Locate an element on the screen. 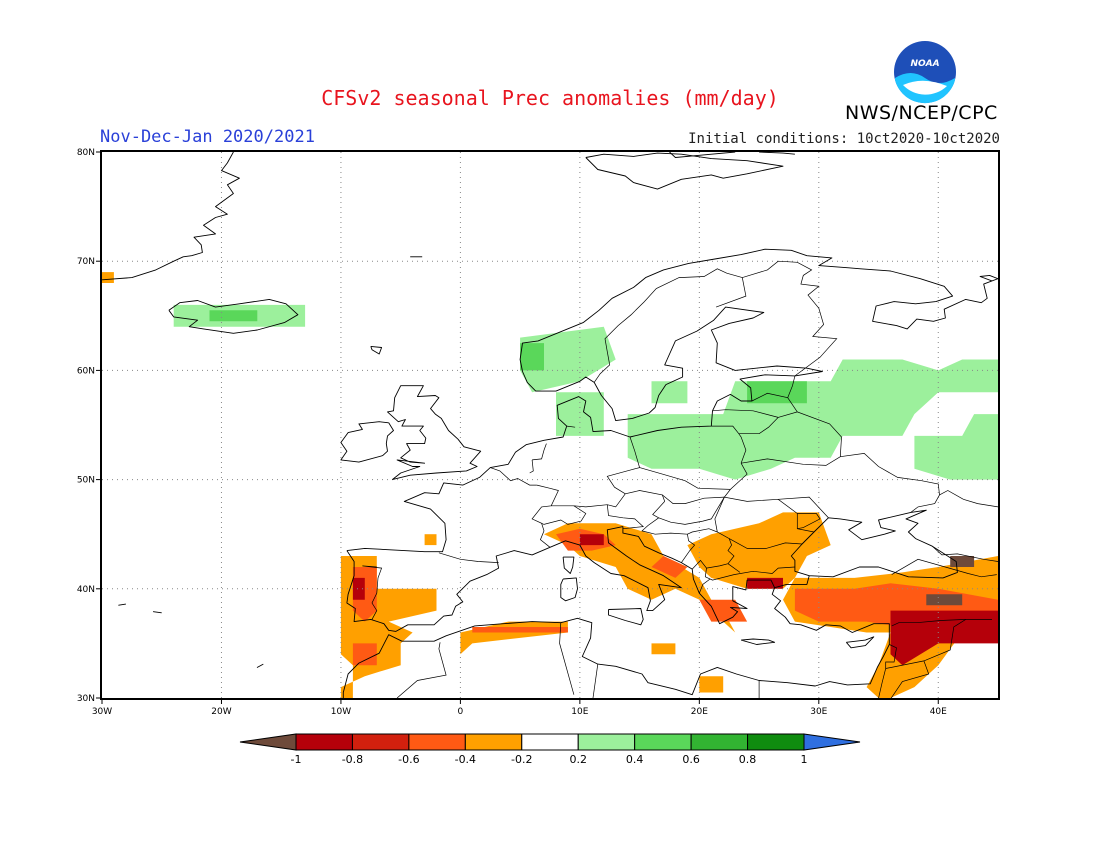 The width and height of the screenshot is (1100, 850). lat-tick-label: 60N is located at coordinates (86, 371).